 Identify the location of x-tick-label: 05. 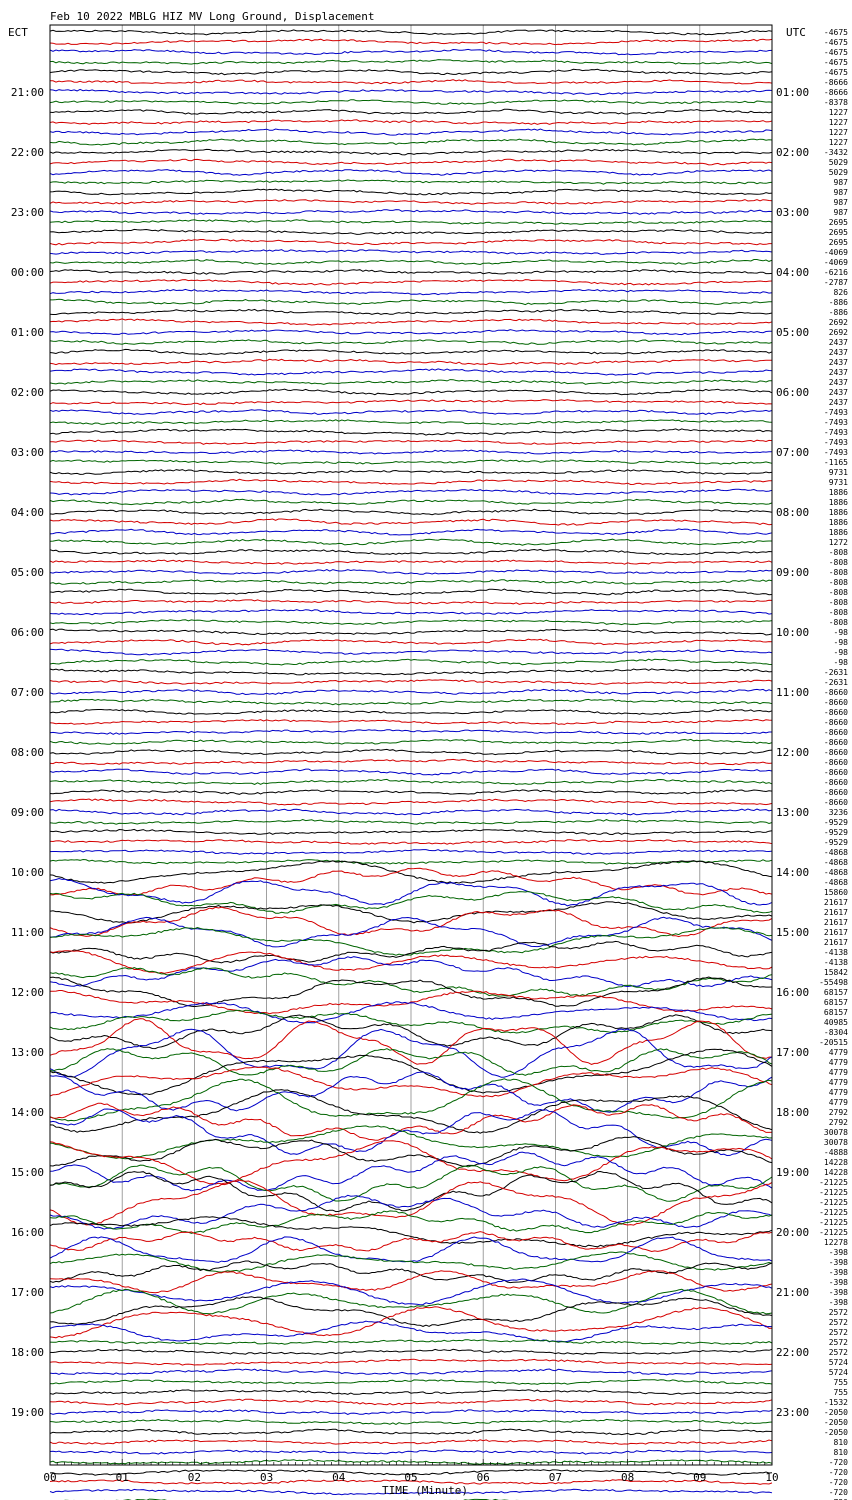
(410, 1477).